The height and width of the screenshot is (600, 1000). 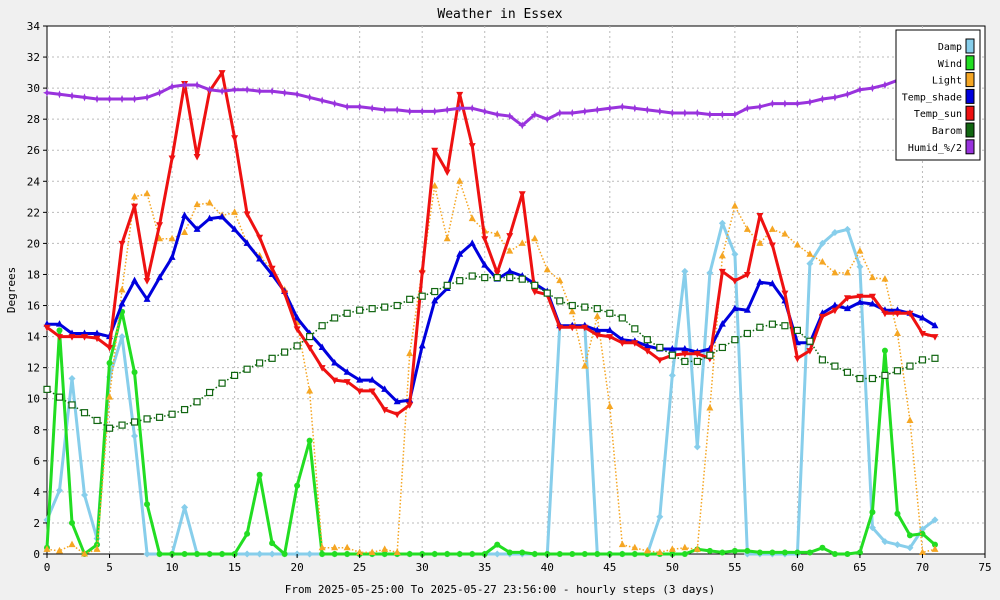 What do you see at coordinates (947, 81) in the screenshot?
I see `legend-label: Light` at bounding box center [947, 81].